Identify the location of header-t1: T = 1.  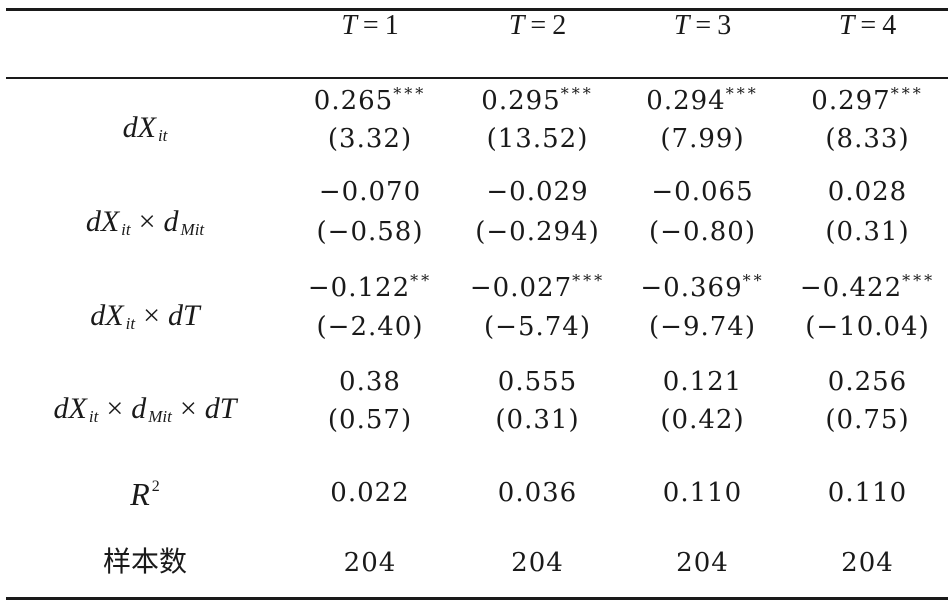
(370, 25).